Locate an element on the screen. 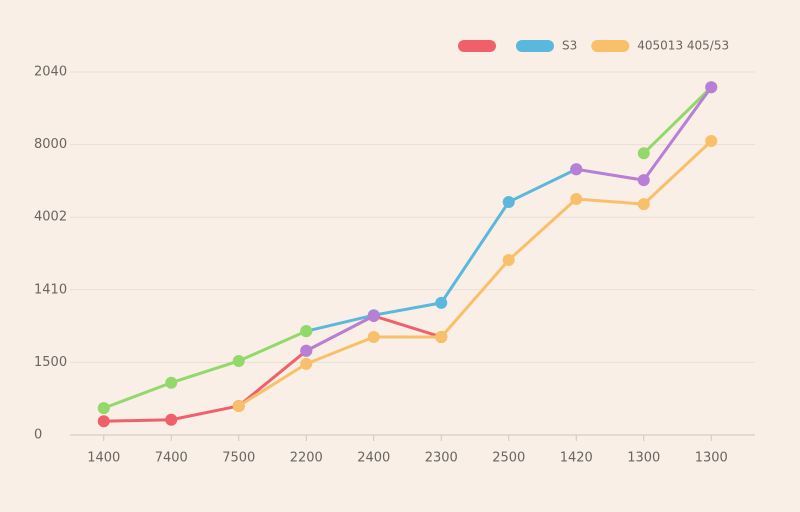 The image size is (800, 512). y-tick-label: 8000 is located at coordinates (50, 144).